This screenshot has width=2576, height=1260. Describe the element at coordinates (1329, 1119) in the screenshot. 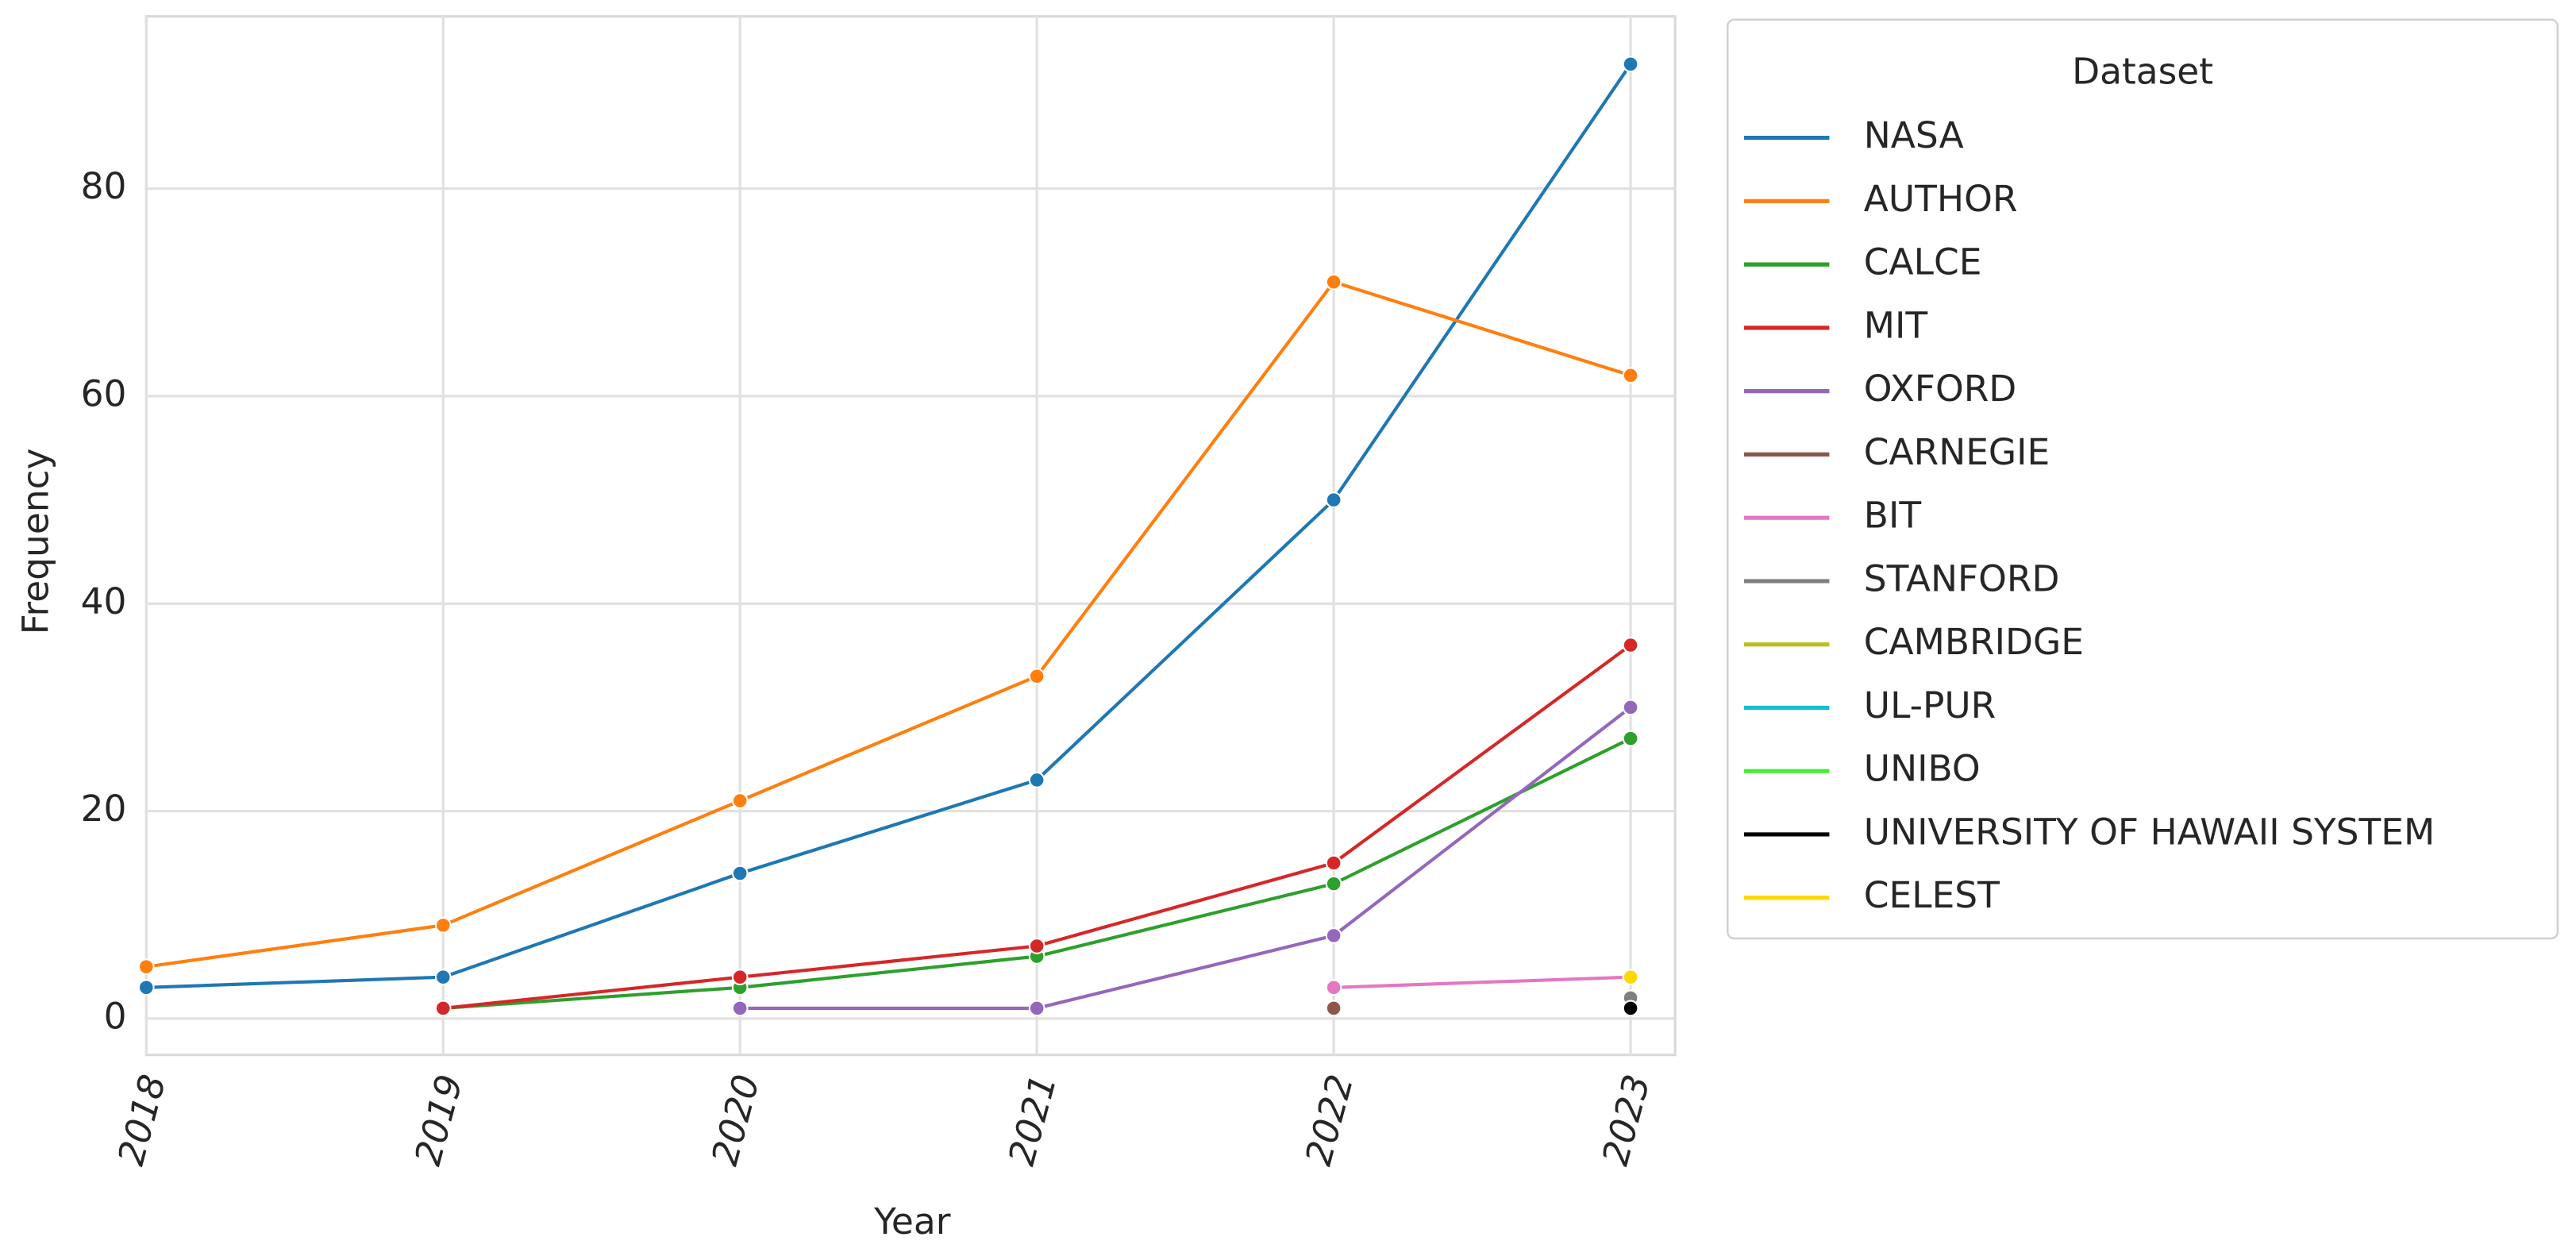

I see `x-tick-label: 2022` at that location.